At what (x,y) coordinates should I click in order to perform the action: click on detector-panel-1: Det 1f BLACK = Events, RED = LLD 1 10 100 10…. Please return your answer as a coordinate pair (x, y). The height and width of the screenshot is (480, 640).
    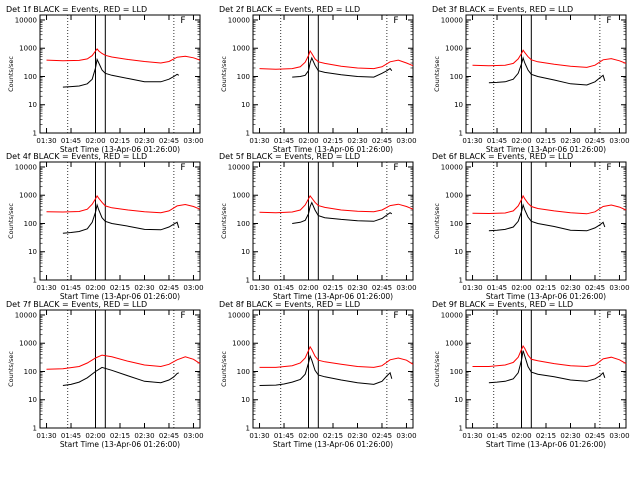
    Looking at the image, I should click on (105, 79).